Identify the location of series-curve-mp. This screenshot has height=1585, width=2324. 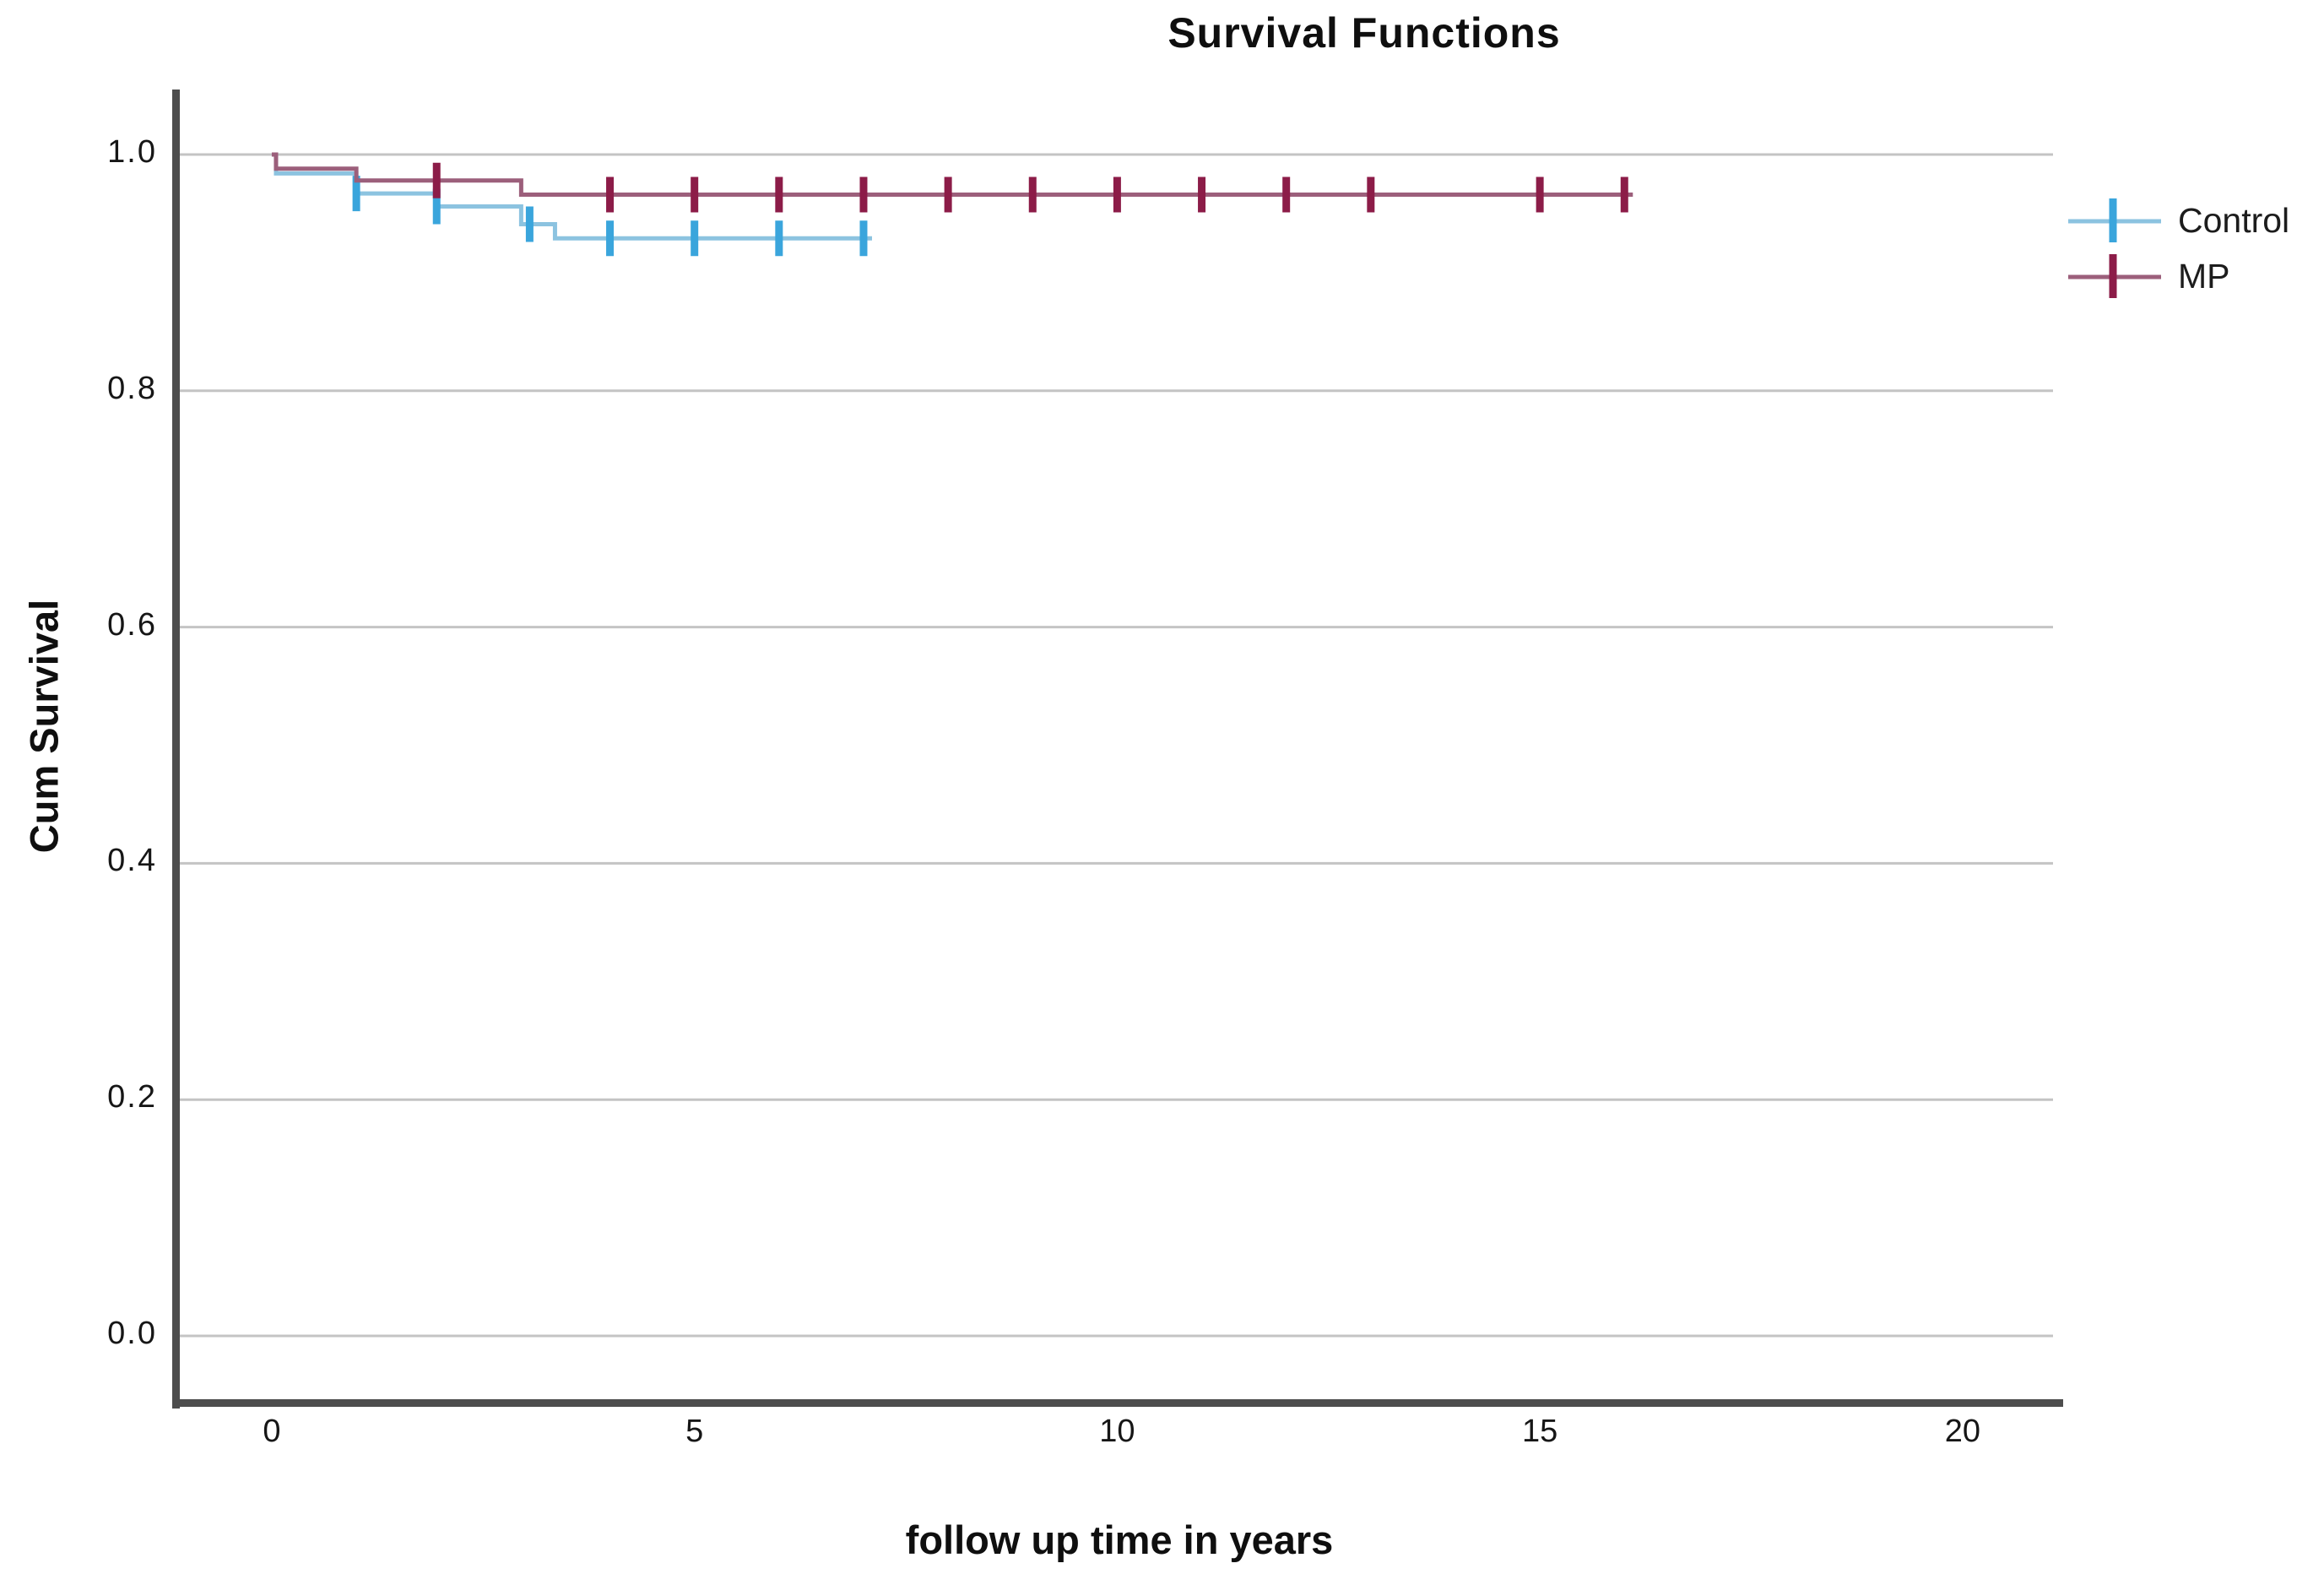
(952, 175).